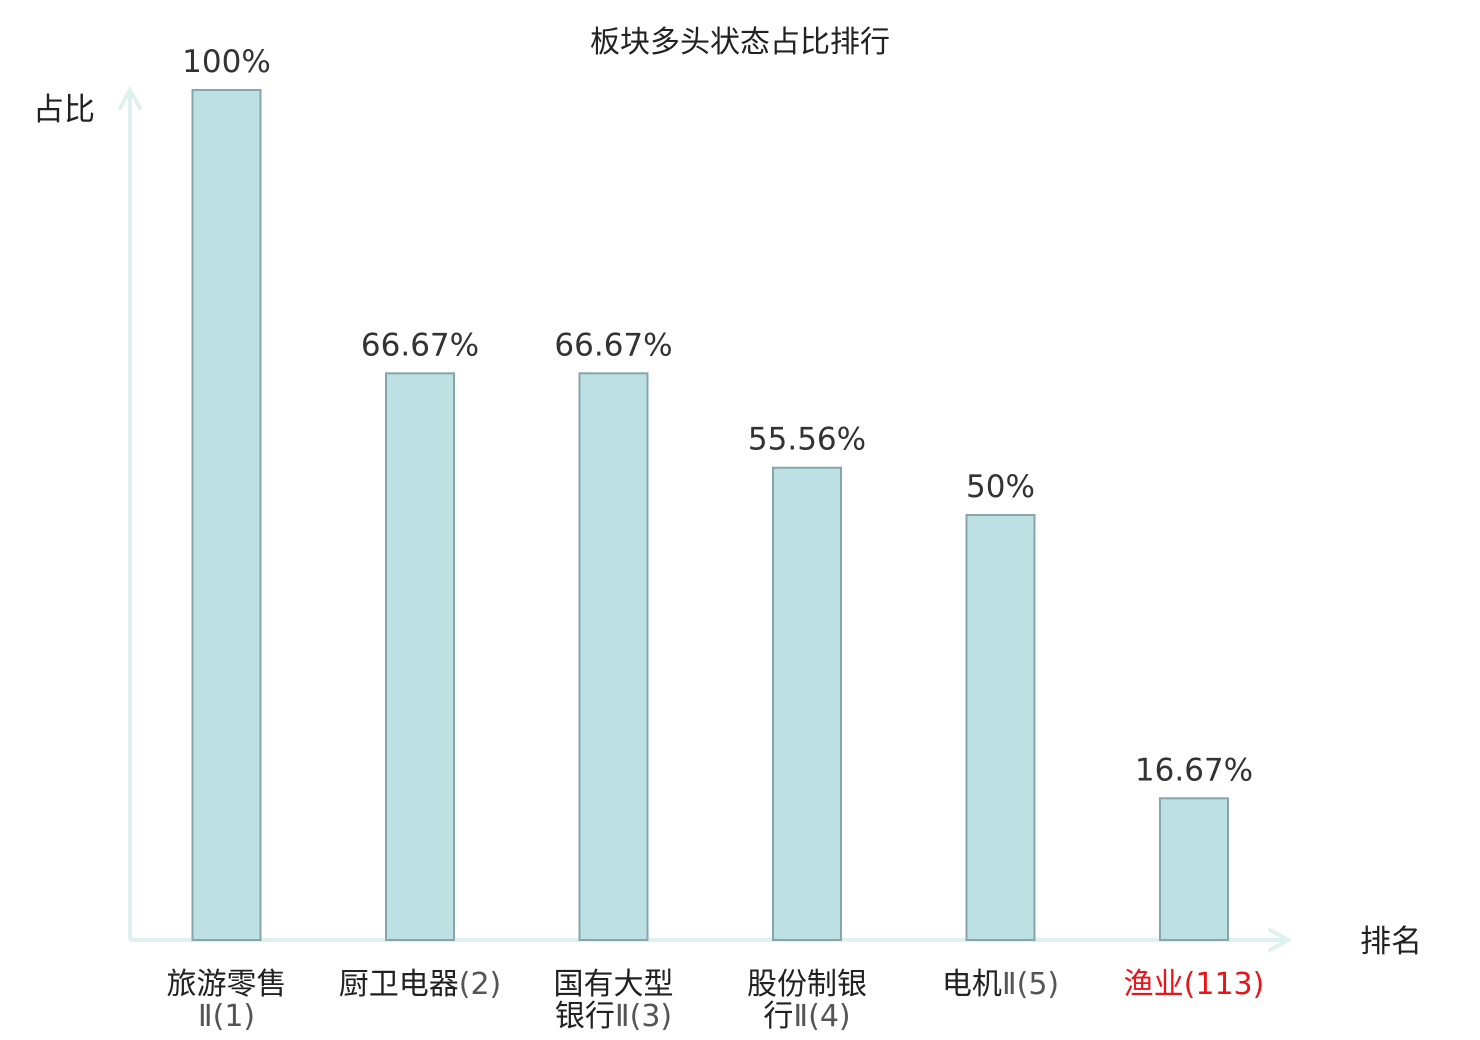 This screenshot has height=1040, width=1480. I want to click on category-label: Ⅱ(1), so click(226, 1016).